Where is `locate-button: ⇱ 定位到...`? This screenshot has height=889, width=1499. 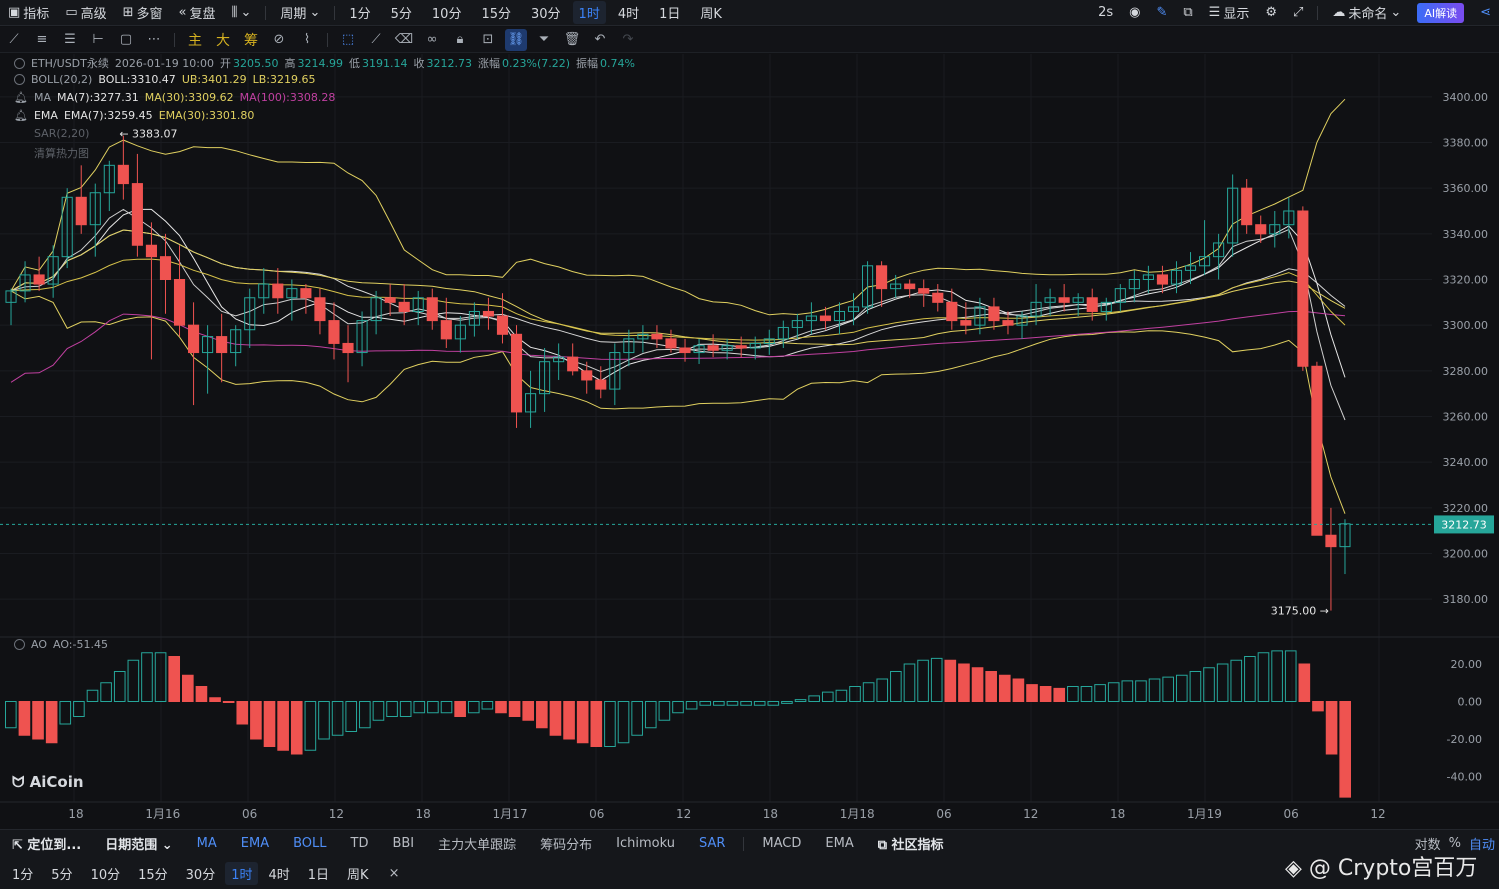 locate-button: ⇱ 定位到... is located at coordinates (47, 845).